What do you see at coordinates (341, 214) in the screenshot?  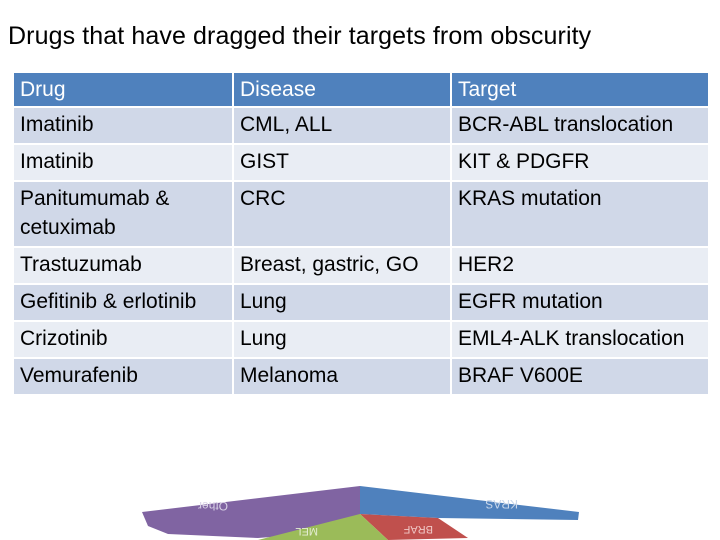 I see `disease-cell: CRC` at bounding box center [341, 214].